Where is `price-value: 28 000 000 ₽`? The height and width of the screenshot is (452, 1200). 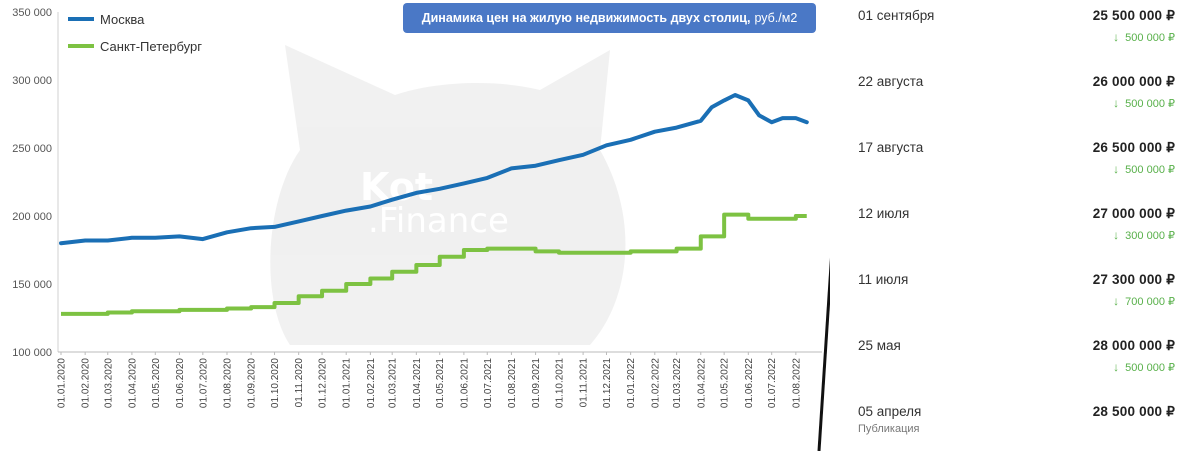 price-value: 28 000 000 ₽ is located at coordinates (1133, 345).